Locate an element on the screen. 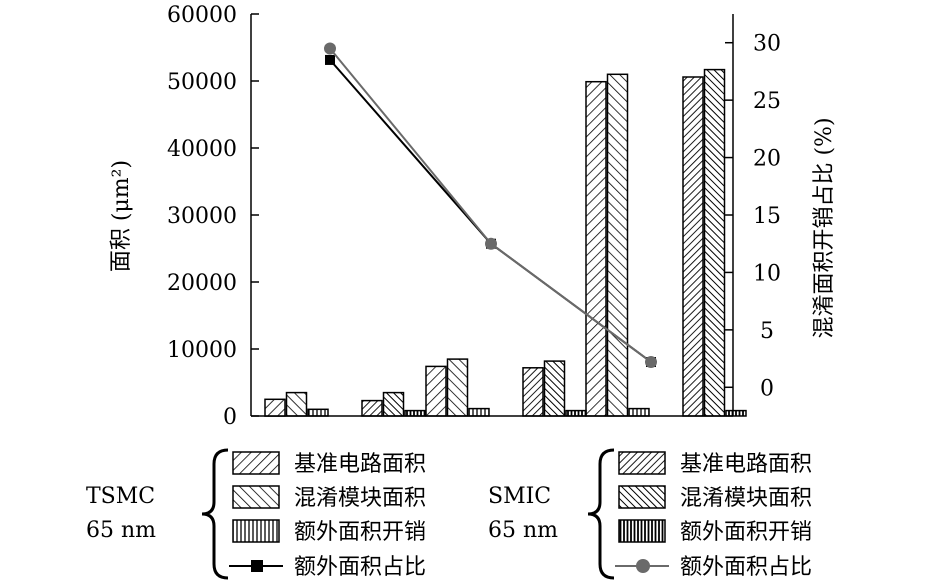 The width and height of the screenshot is (945, 584). left-axis-label: 面积 (μm²) is located at coordinates (121, 216).